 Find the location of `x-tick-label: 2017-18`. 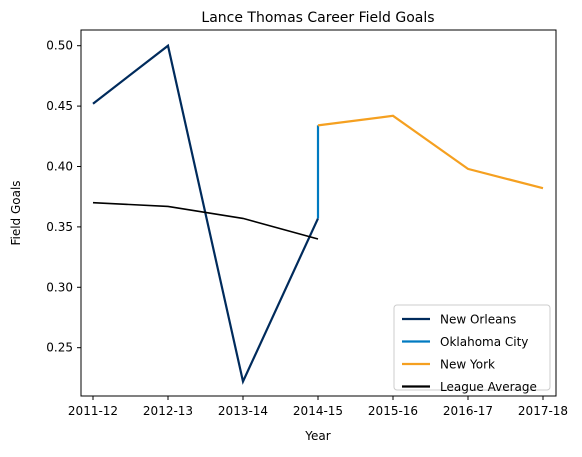

x-tick-label: 2017-18 is located at coordinates (543, 411).